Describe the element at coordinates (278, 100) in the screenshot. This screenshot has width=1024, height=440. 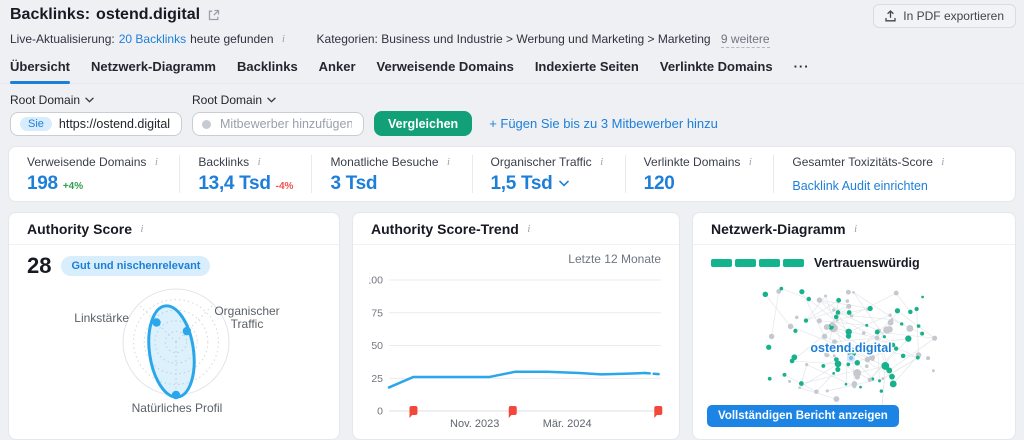
I see `root-domain-select-competitor: Root Domain` at that location.